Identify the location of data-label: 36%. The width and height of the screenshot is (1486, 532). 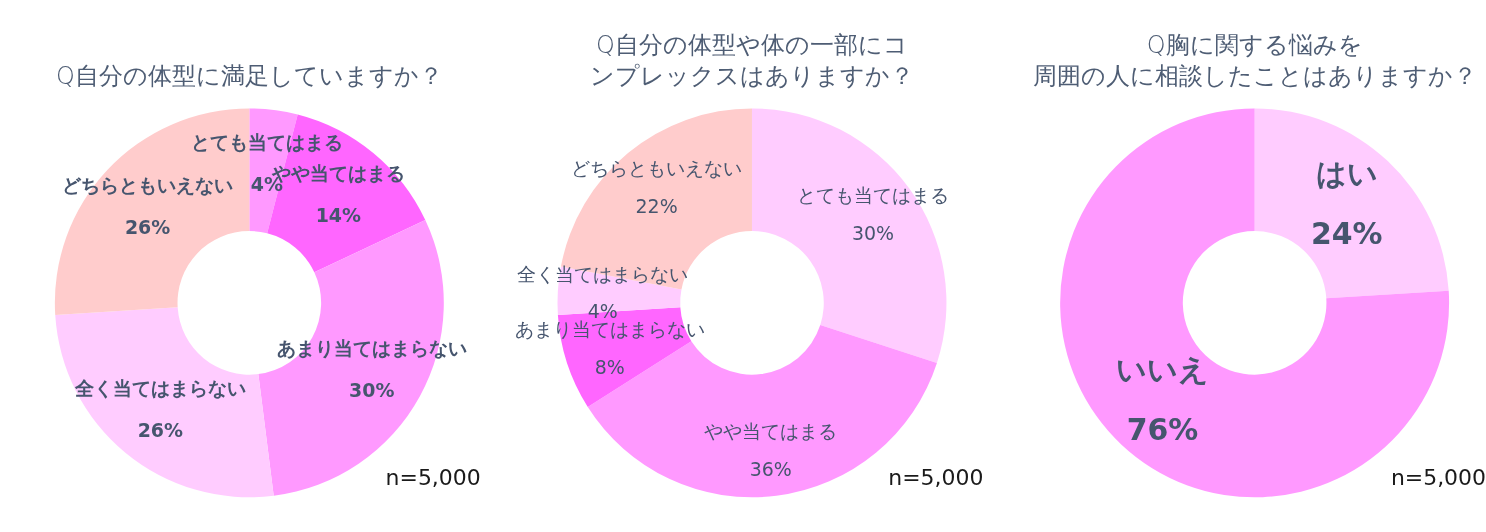
(770, 469).